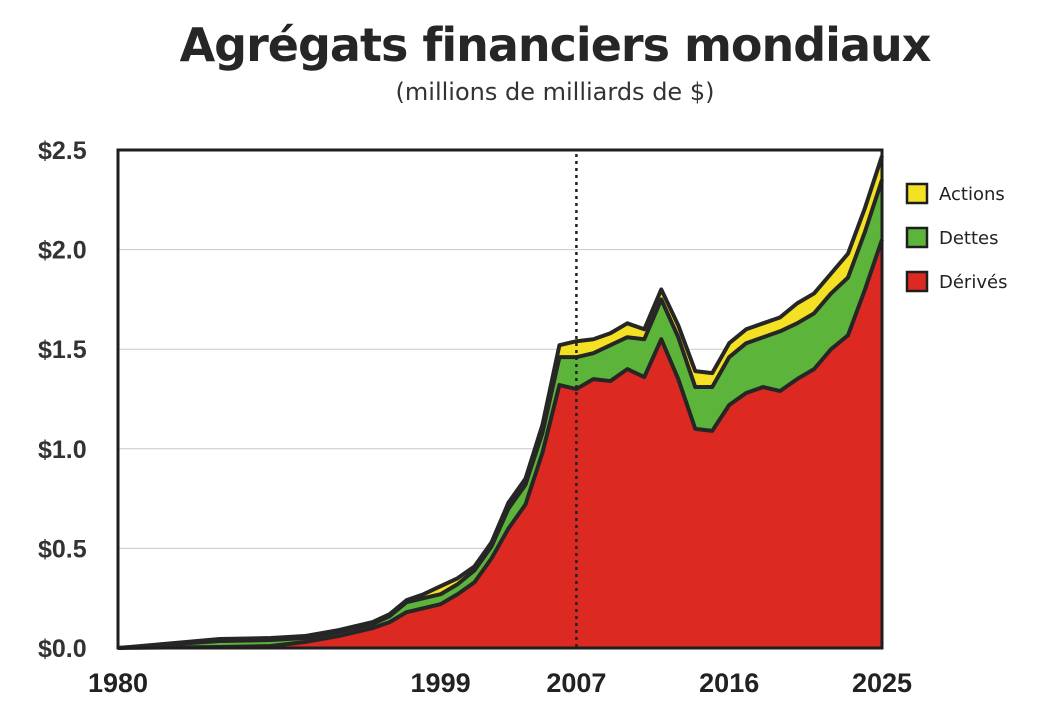 The image size is (1040, 720). What do you see at coordinates (729, 683) in the screenshot?
I see `x-tick-label: 2016` at bounding box center [729, 683].